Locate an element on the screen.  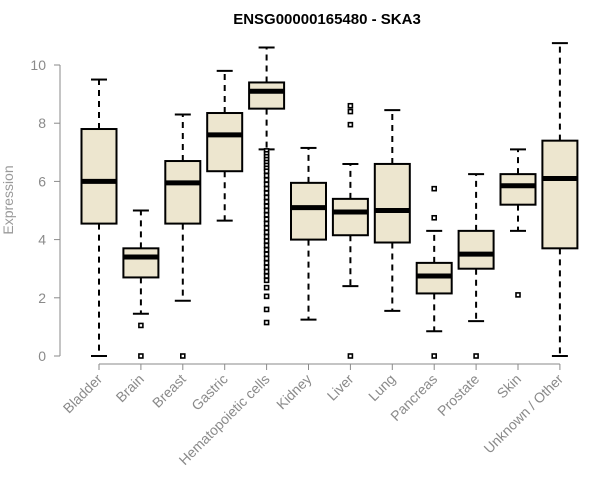
y-tick-label: 2 is located at coordinates (42, 298).